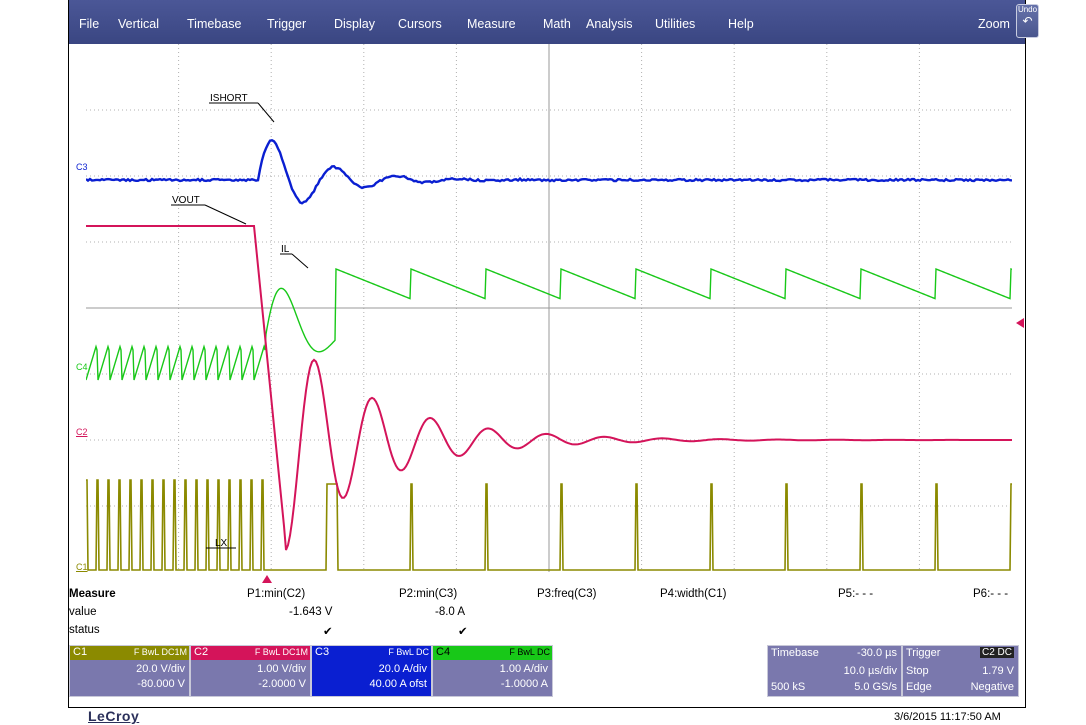  What do you see at coordinates (403, 669) in the screenshot?
I see `channel-c3-vdiv: 20.0 A/div` at bounding box center [403, 669].